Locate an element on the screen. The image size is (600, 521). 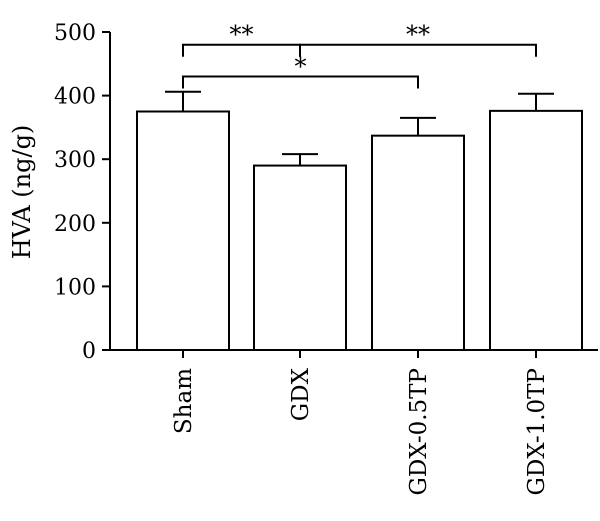
y-axis-label: HVA (ng/g) is located at coordinates (22, 192).